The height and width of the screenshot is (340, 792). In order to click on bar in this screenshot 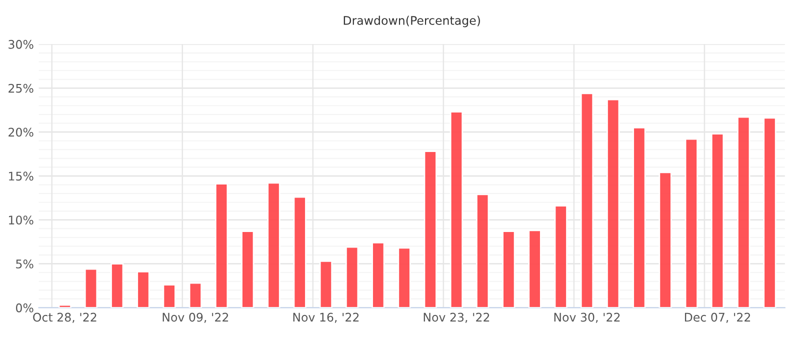, I will do `click(65, 306)`.